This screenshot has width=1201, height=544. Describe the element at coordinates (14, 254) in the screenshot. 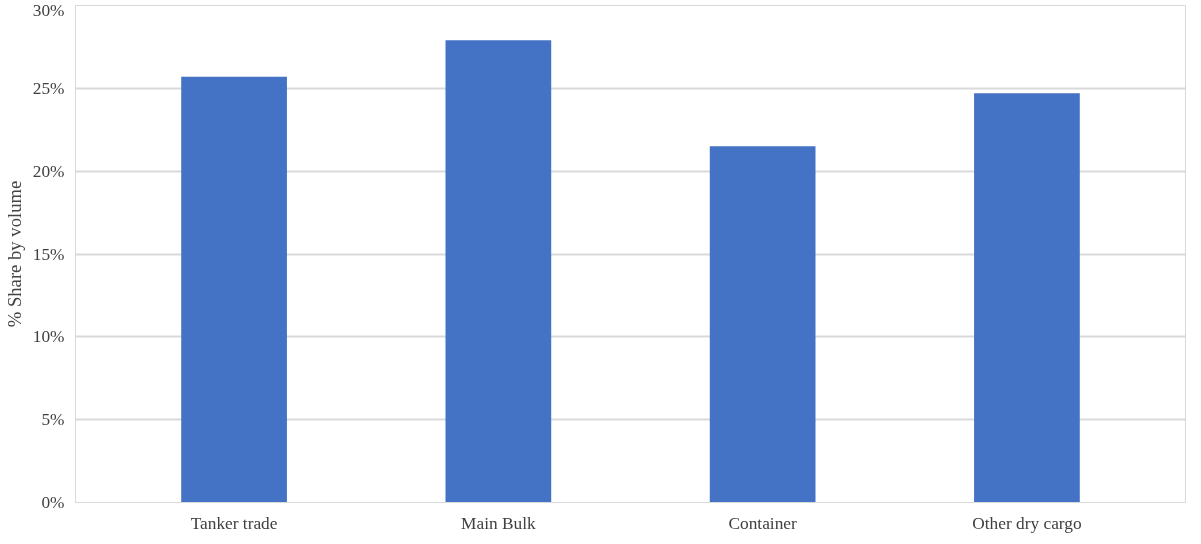

I see `y-axis-title: % Share by volume` at that location.